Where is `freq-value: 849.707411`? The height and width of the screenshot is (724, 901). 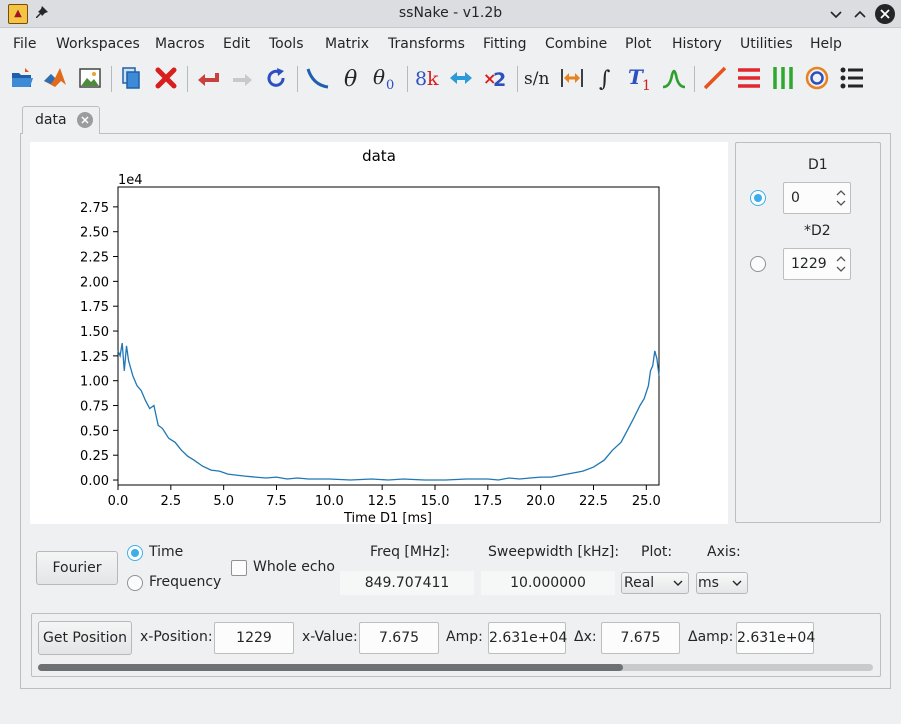 freq-value: 849.707411 is located at coordinates (407, 583).